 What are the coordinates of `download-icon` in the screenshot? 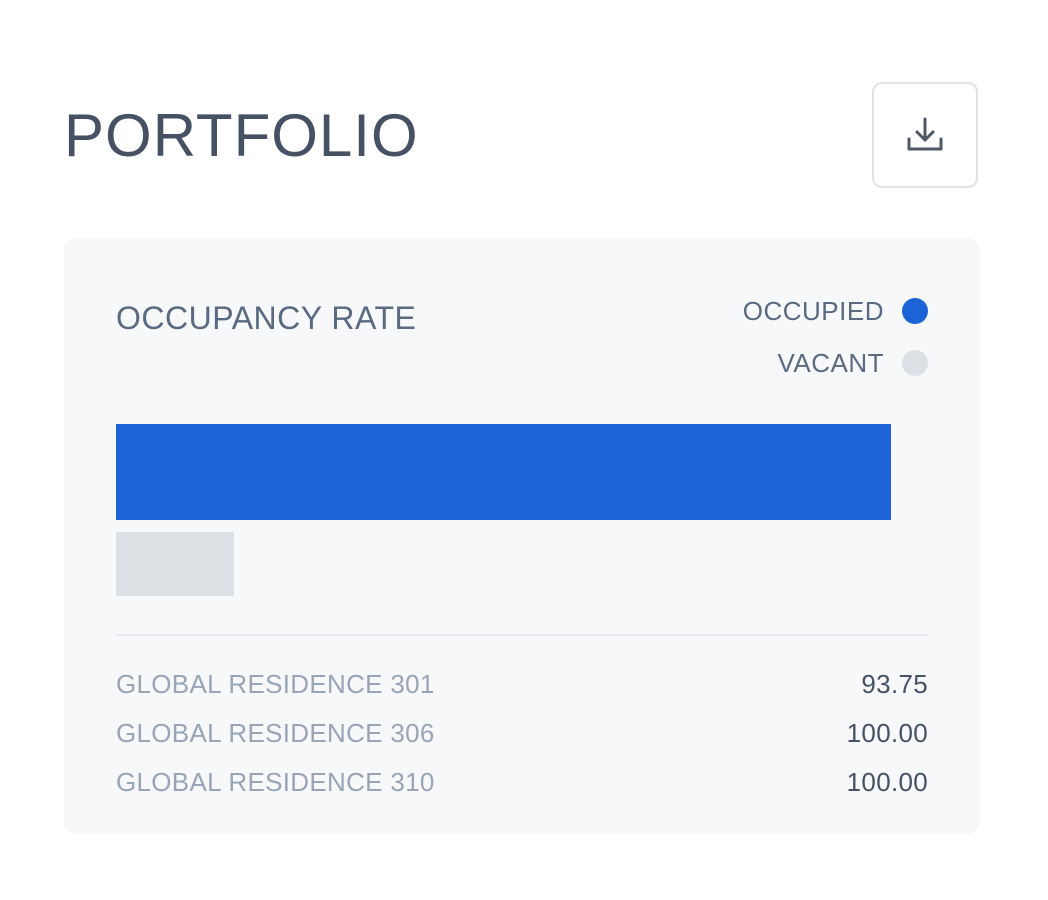 It's located at (925, 134).